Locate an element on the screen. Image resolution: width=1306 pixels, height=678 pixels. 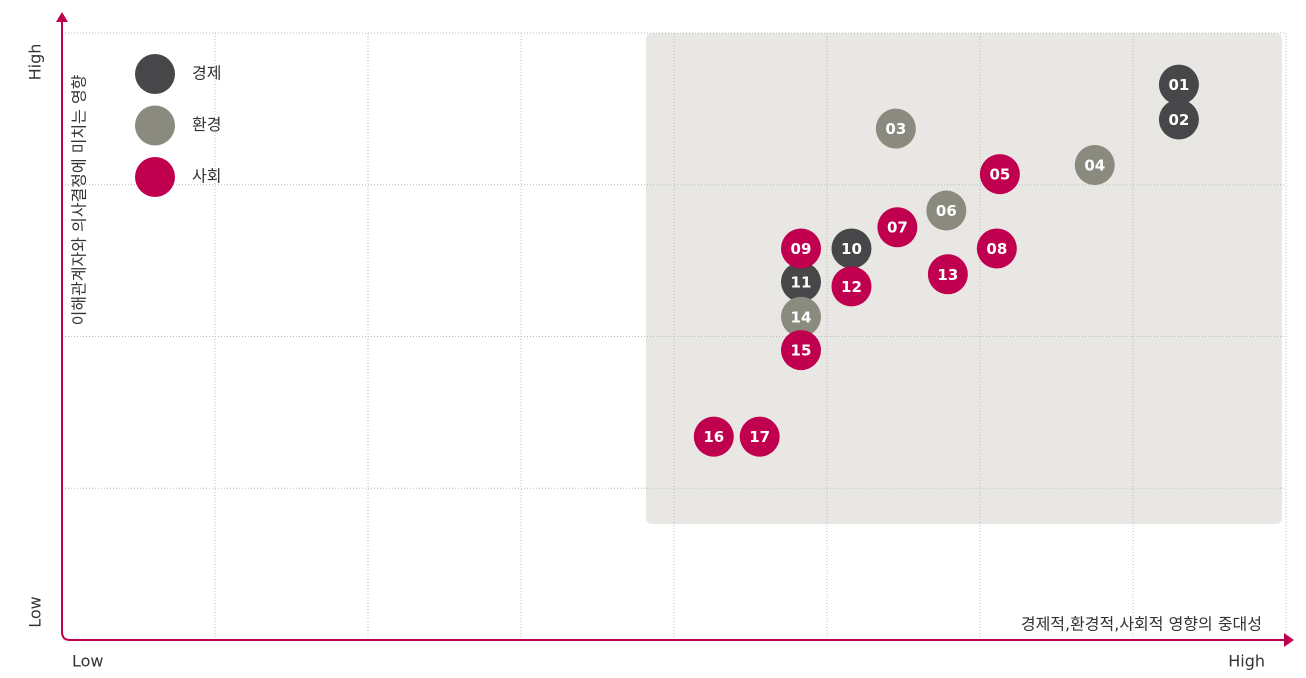
x-low-label: Low is located at coordinates (88, 661).